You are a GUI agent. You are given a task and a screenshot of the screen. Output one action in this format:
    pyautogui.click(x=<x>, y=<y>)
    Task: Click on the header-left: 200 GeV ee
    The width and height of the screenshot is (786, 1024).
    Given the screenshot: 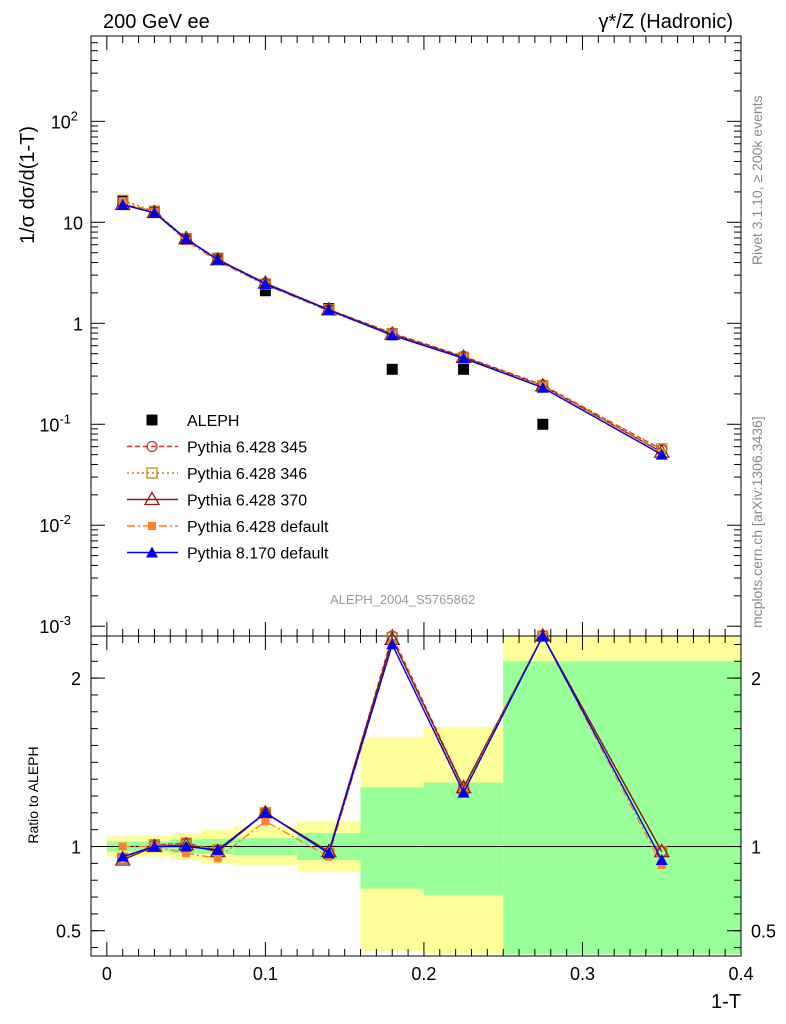 What is the action you would take?
    pyautogui.click(x=156, y=22)
    